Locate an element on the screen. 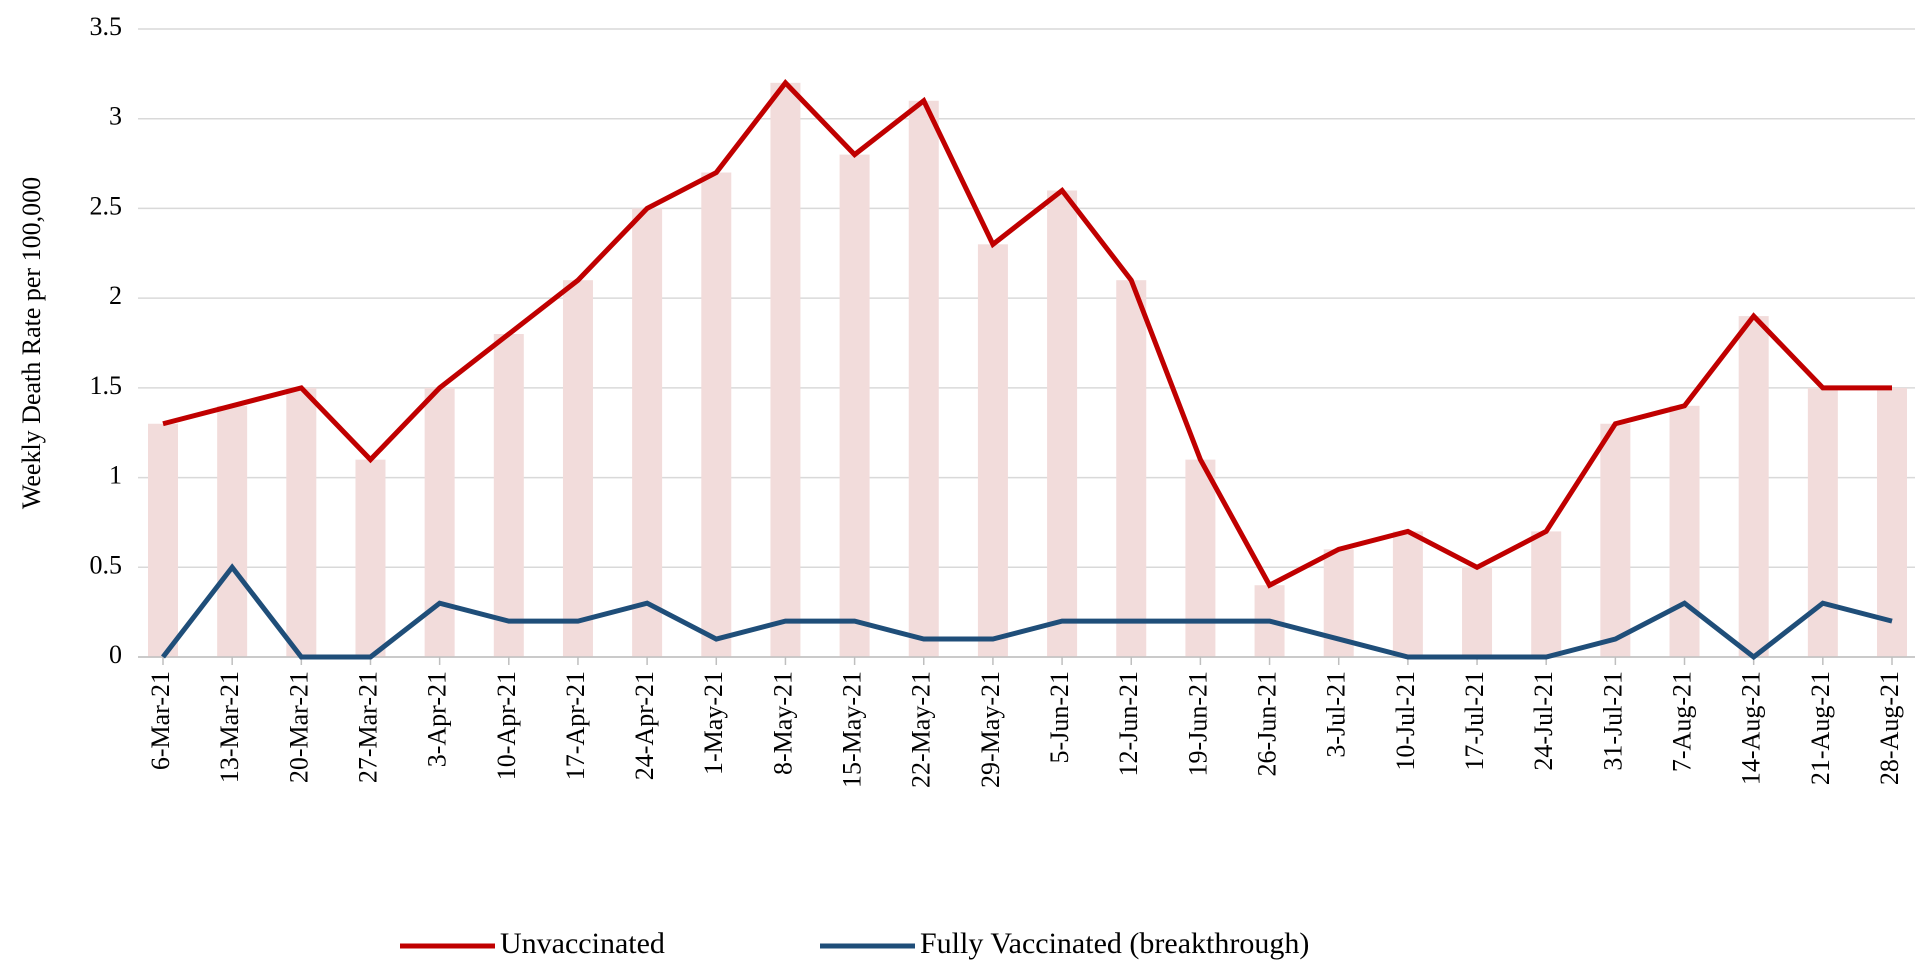 Image resolution: width=1921 pixels, height=976 pixels. x-tick-label: 19-Jun-21 is located at coordinates (1197, 723).